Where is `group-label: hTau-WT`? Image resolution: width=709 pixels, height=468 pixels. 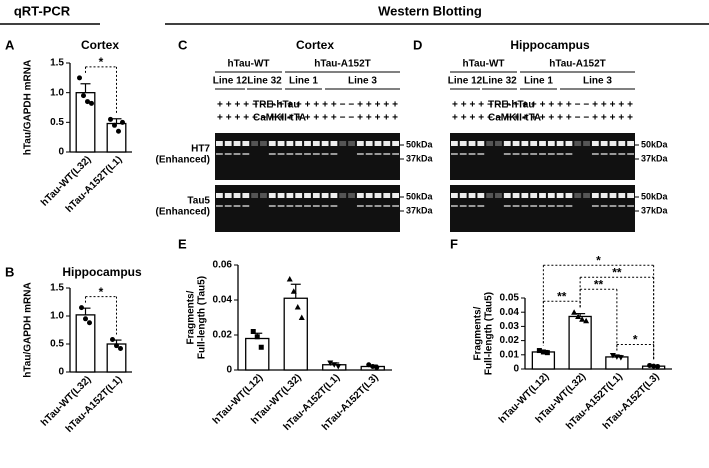
group-label: hTau-WT is located at coordinates (483, 64).